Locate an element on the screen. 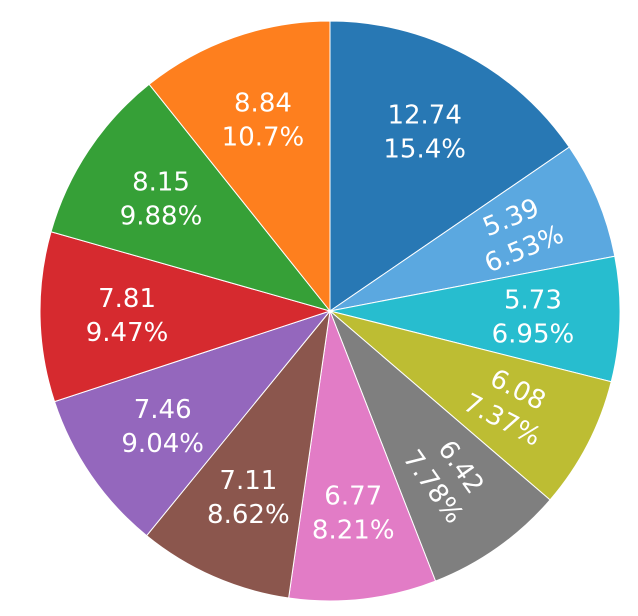  slice-percent-label-7: 9.04% is located at coordinates (162, 444).